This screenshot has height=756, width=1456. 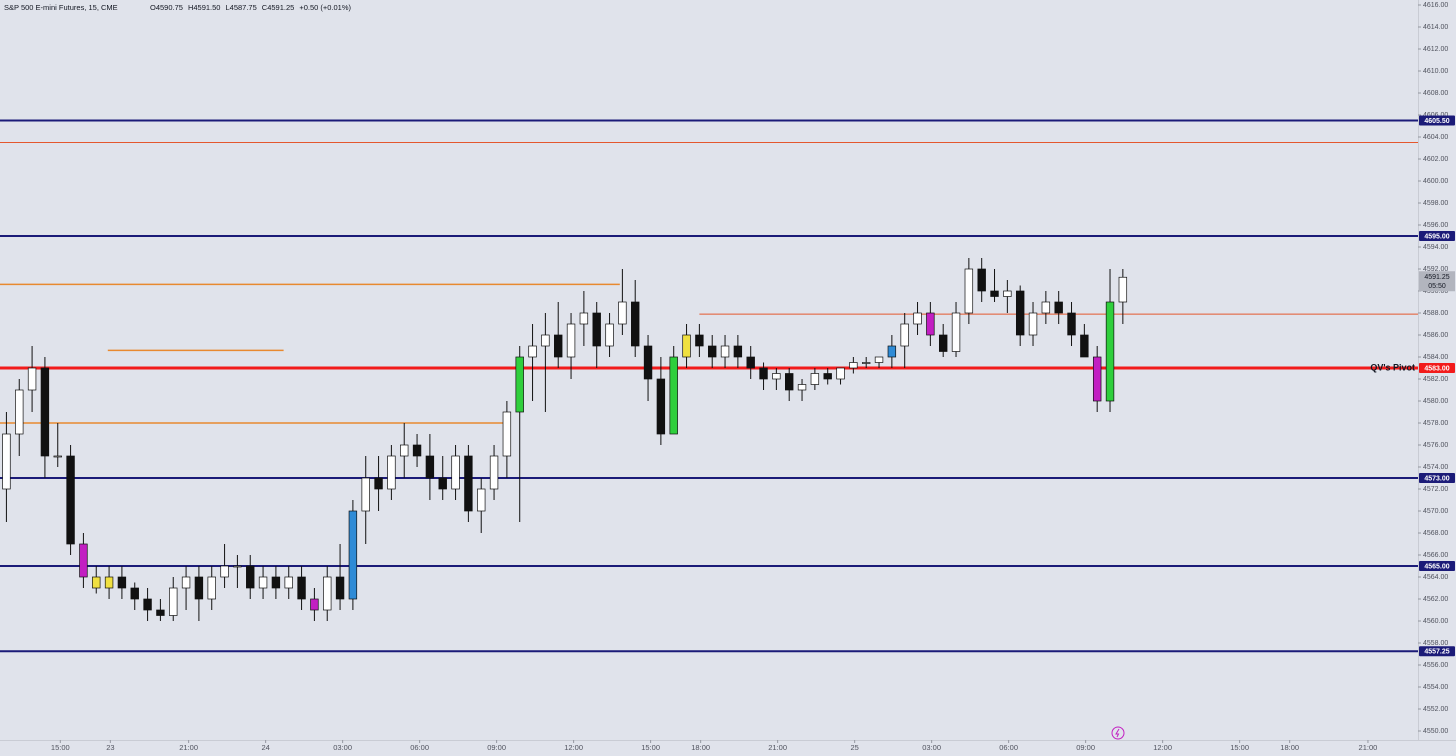 I want to click on y-tick-label: 4566.00, so click(x=1435, y=555).